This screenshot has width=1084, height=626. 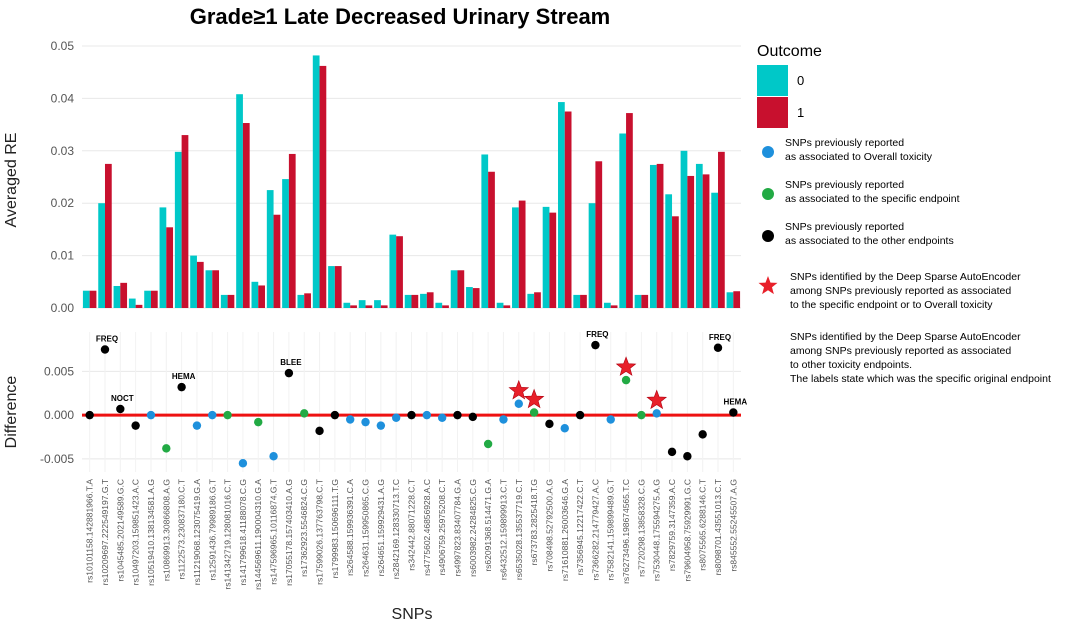 What do you see at coordinates (105, 532) in the screenshot?
I see `x-tick-label: rs10209697.222549197.G.T` at bounding box center [105, 532].